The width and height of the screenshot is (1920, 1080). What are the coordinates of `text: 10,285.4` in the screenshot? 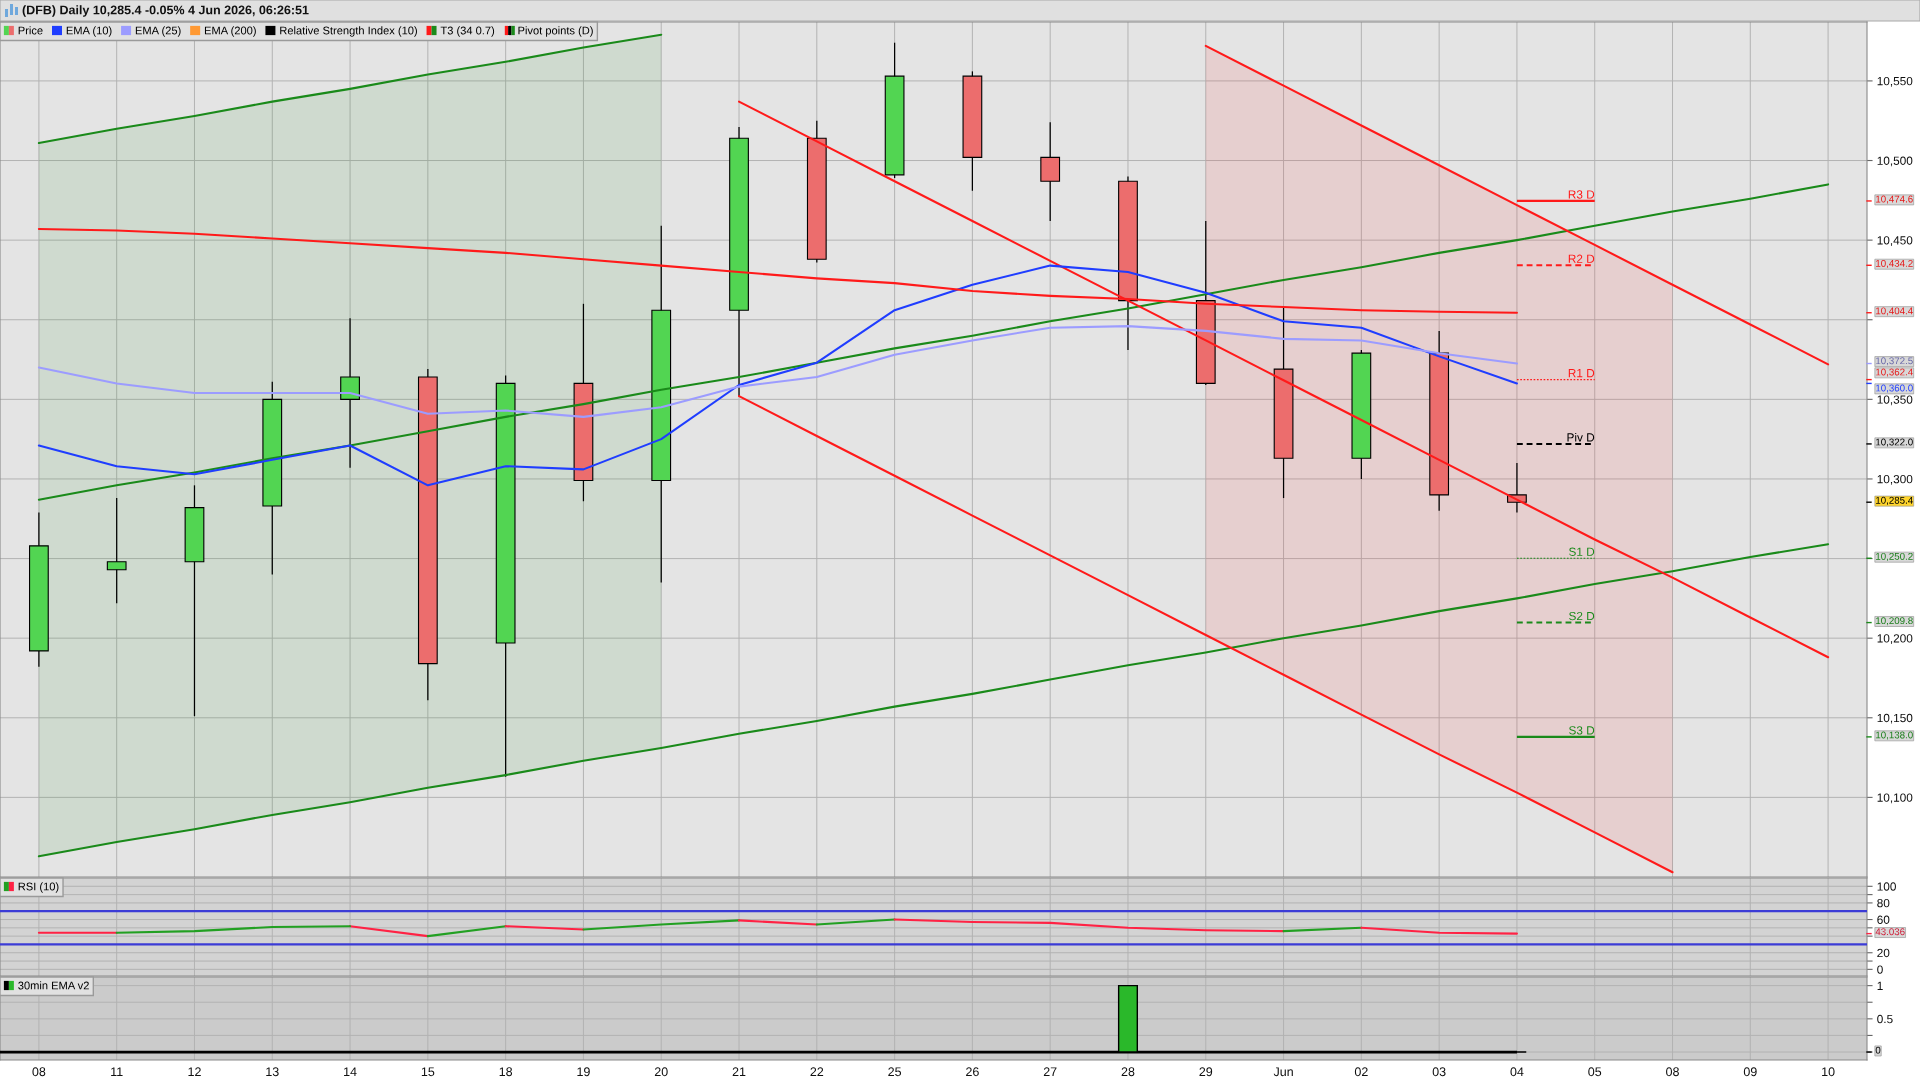 It's located at (1894, 500).